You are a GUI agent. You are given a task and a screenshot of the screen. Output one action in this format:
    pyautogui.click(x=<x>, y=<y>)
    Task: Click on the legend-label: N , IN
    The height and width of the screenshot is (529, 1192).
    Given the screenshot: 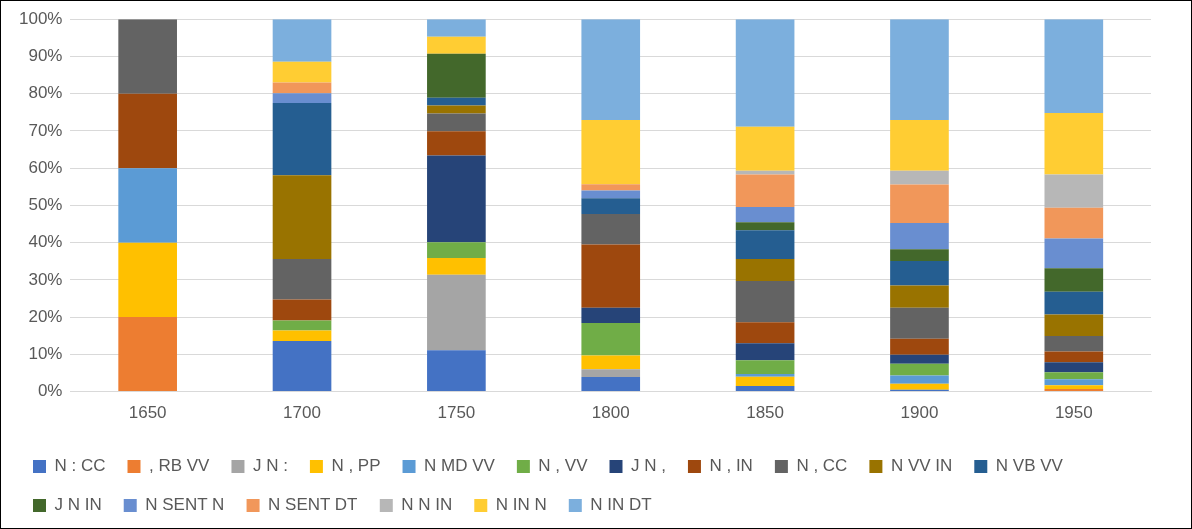 What is the action you would take?
    pyautogui.click(x=731, y=466)
    